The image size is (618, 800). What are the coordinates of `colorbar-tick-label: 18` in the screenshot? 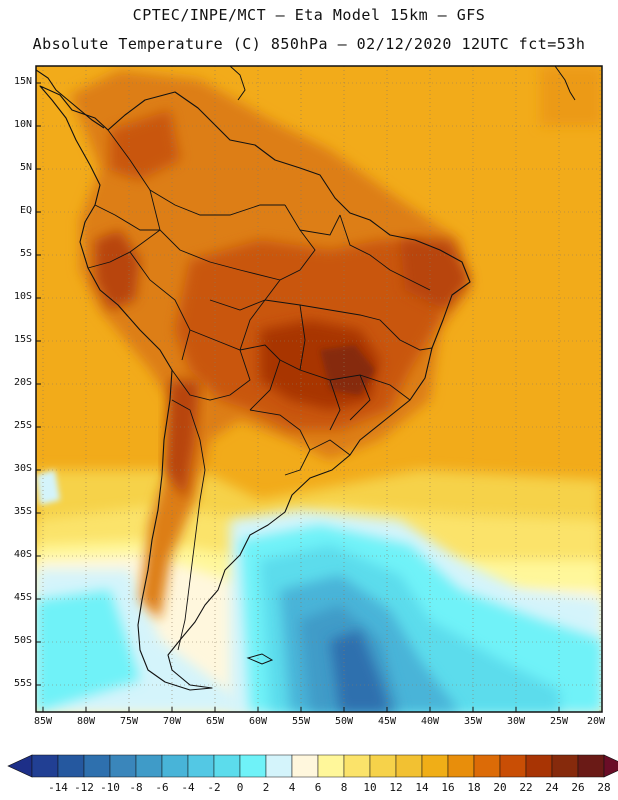 It's located at (474, 787).